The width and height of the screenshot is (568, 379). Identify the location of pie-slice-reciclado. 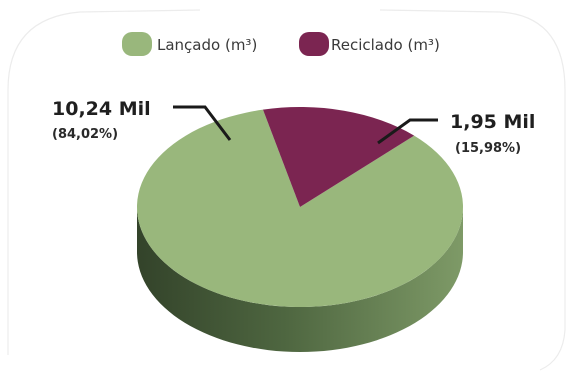
(338, 157).